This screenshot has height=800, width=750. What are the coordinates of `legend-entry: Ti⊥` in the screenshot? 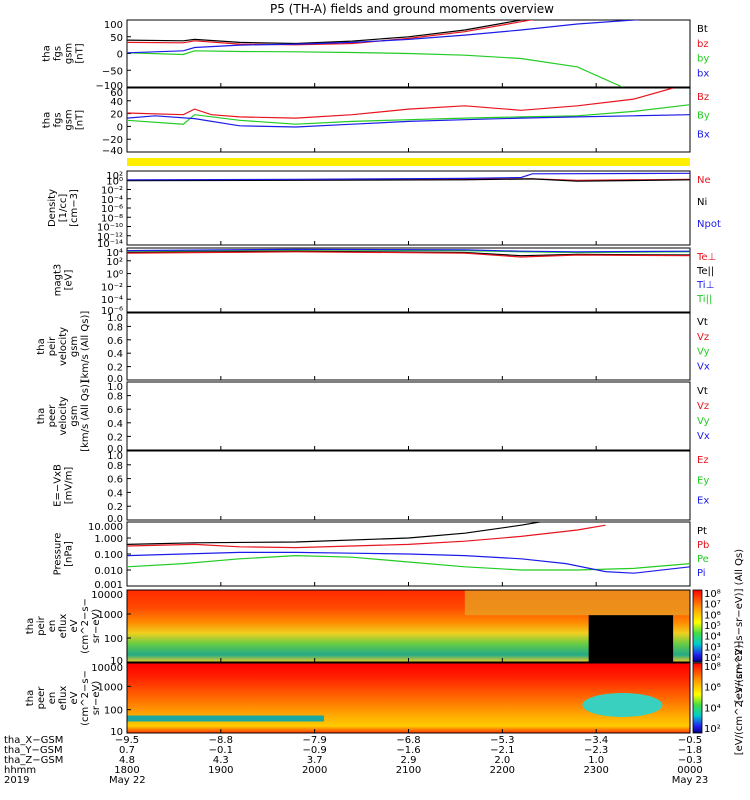 It's located at (705, 285).